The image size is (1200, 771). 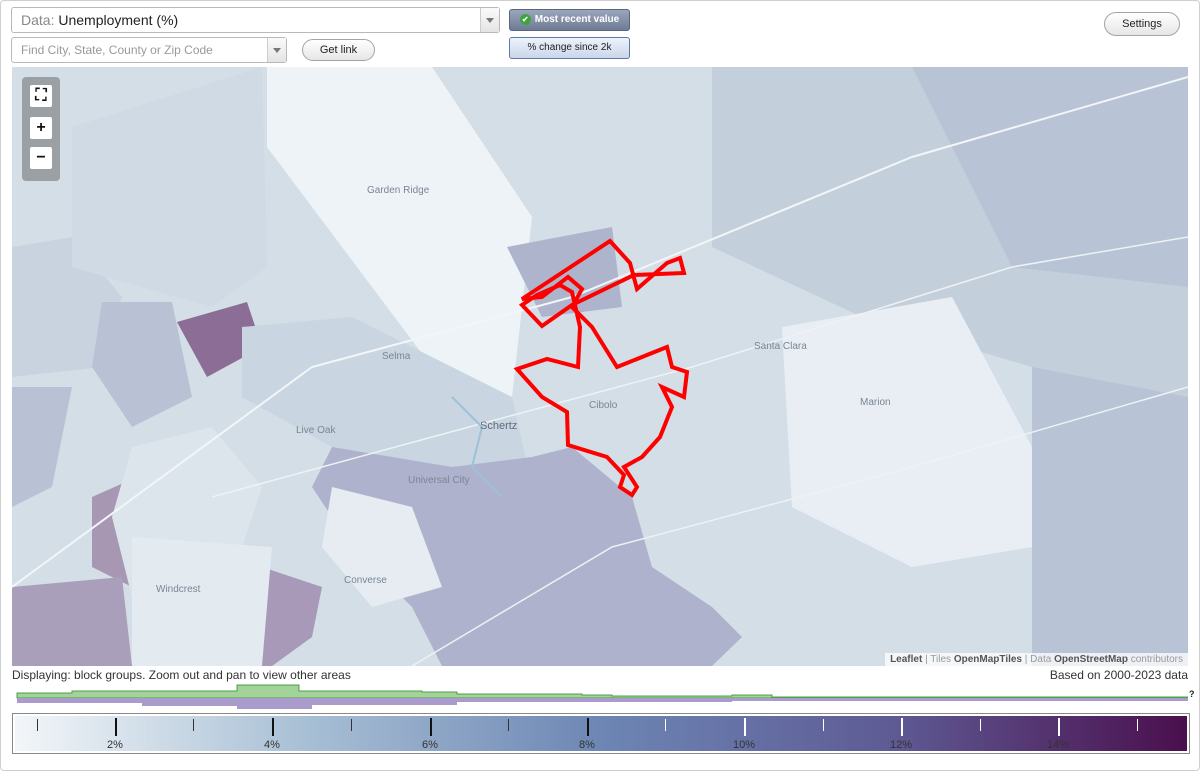 I want to click on place-label: Converse, so click(x=365, y=580).